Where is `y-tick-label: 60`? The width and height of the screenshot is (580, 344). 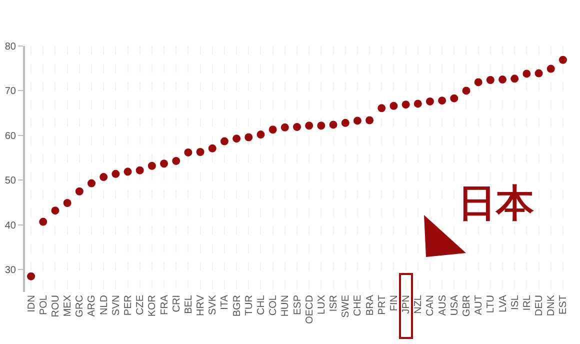 y-tick-label: 60 is located at coordinates (10, 136).